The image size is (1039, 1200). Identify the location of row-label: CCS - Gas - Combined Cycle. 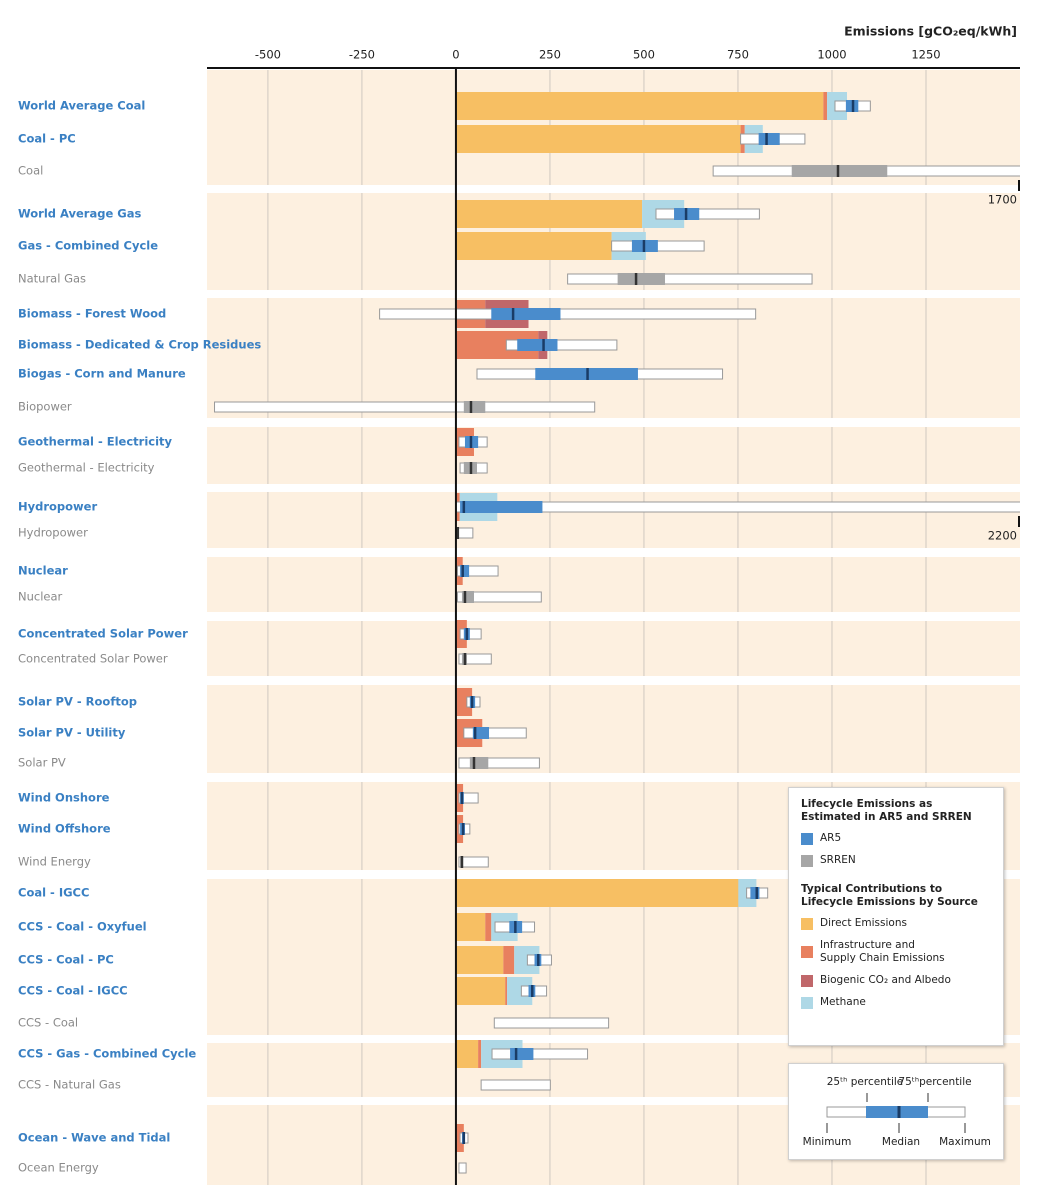
(107, 1054).